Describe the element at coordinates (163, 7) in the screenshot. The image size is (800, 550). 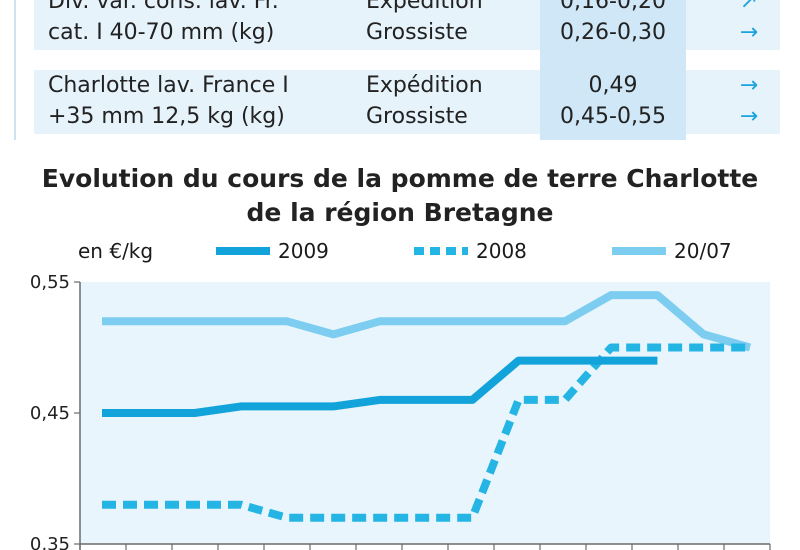
I see `product-label: Div. var. cons. lav. Fr.` at that location.